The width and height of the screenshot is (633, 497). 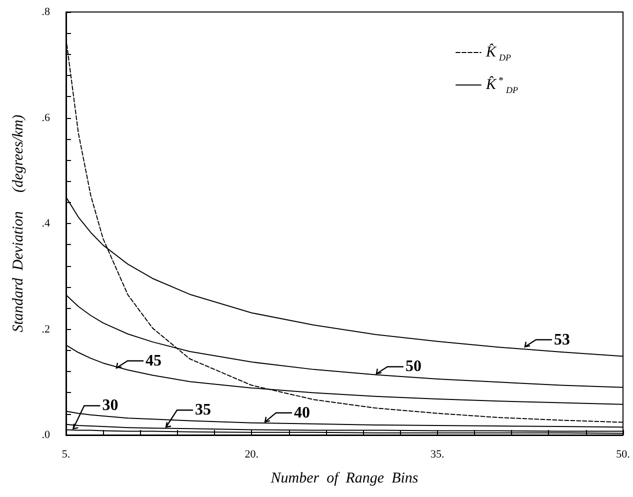 I want to click on x-tick-label: 20., so click(x=251, y=454).